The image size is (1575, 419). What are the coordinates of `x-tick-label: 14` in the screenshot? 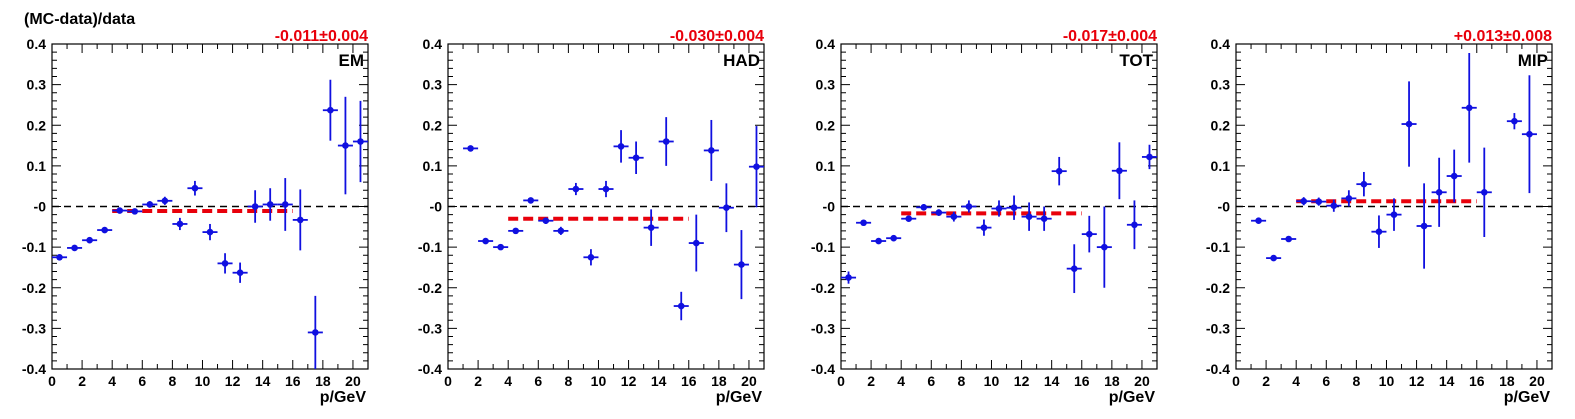 It's located at (659, 381).